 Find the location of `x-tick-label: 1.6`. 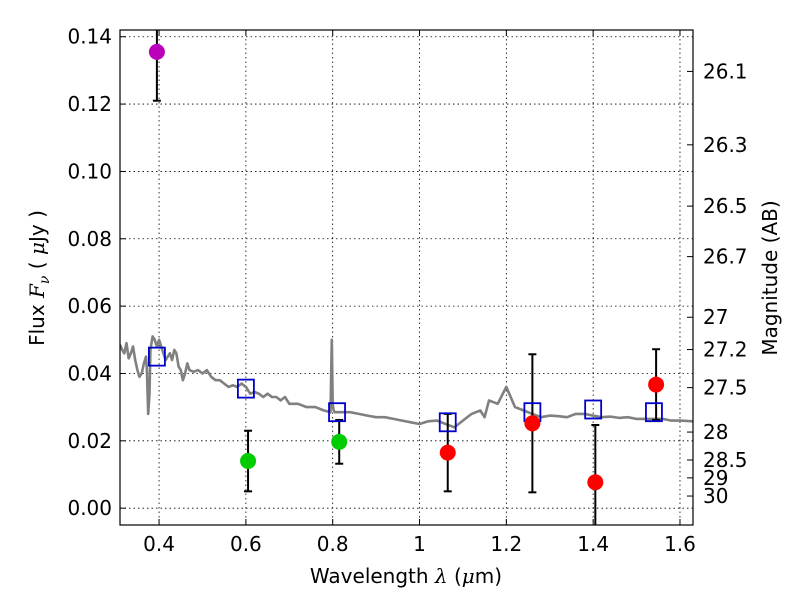

x-tick-label: 1.6 is located at coordinates (680, 544).